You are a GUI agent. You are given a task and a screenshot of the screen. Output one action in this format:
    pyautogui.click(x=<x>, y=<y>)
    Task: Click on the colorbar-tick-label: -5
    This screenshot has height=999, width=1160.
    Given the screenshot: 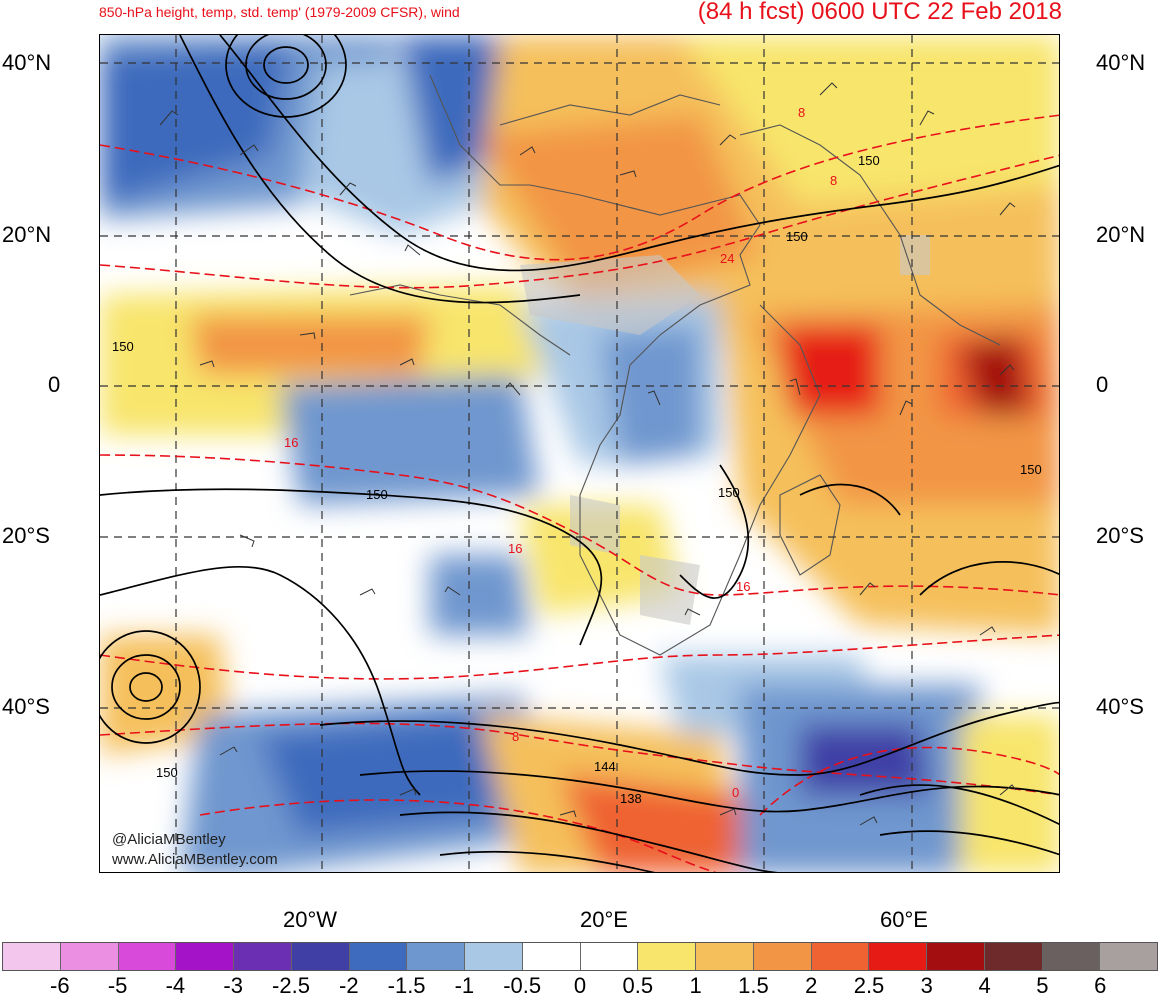 What is the action you would take?
    pyautogui.click(x=117, y=985)
    